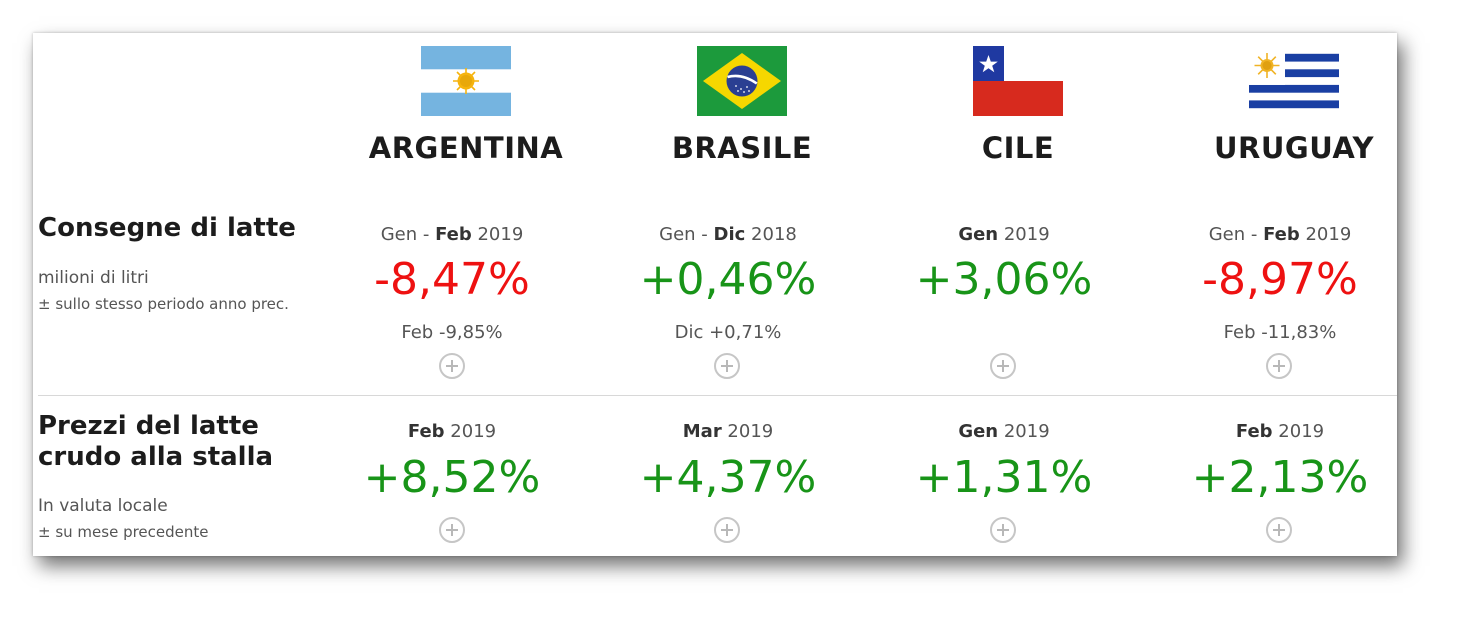 This screenshot has width=1459, height=623. Describe the element at coordinates (452, 279) in the screenshot. I see `deliveries-value-argentina: -8,47%` at that location.